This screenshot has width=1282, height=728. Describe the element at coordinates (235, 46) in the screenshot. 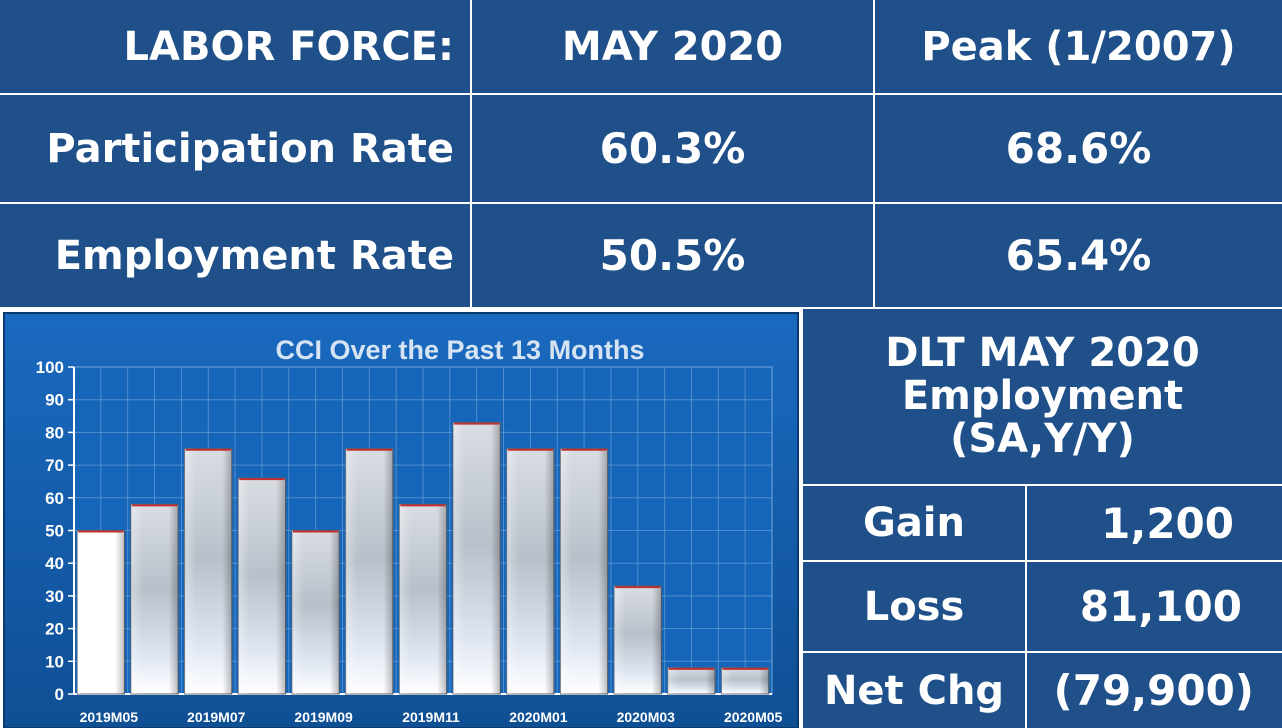

I see `header-labor-force: LABOR FORCE:` at that location.